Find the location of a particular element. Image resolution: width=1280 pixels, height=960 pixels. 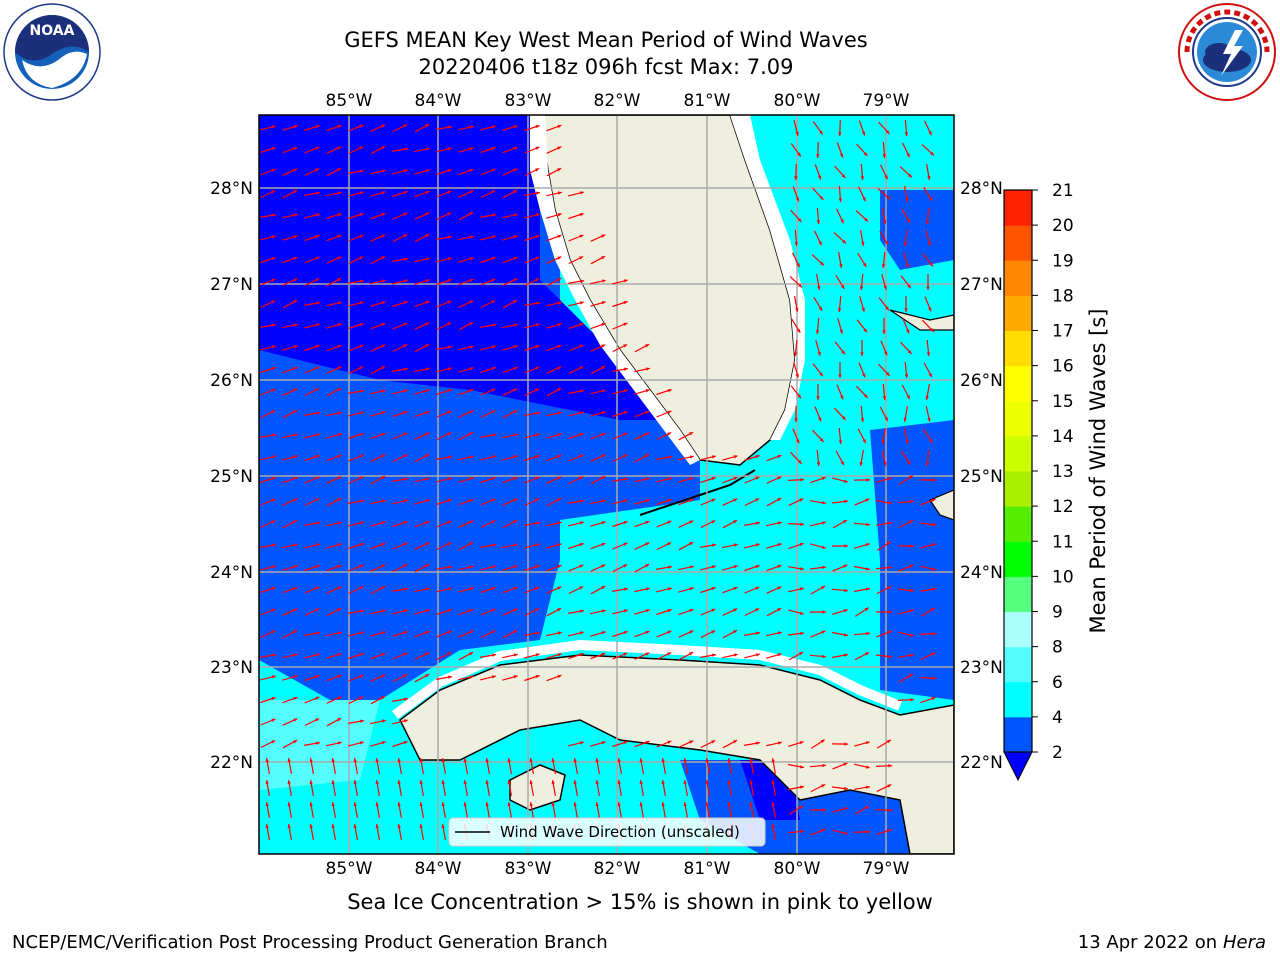

no-data-fringe-east is located at coordinates (767, 277).